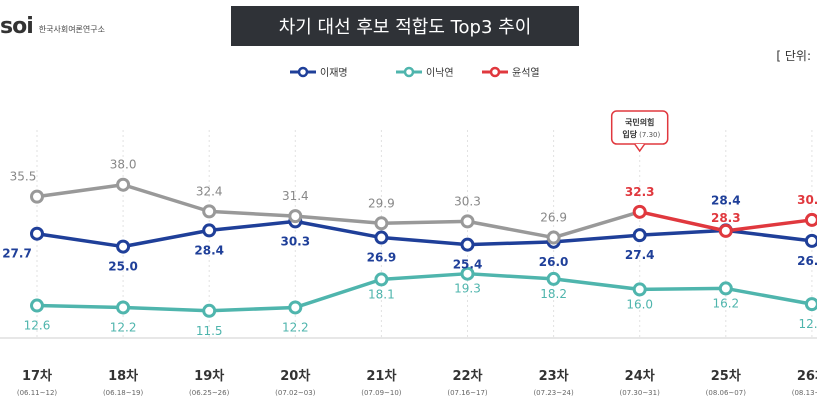 This screenshot has width=817, height=409. What do you see at coordinates (17, 254) in the screenshot?
I see `data-label-이재명: 27.7` at bounding box center [17, 254].